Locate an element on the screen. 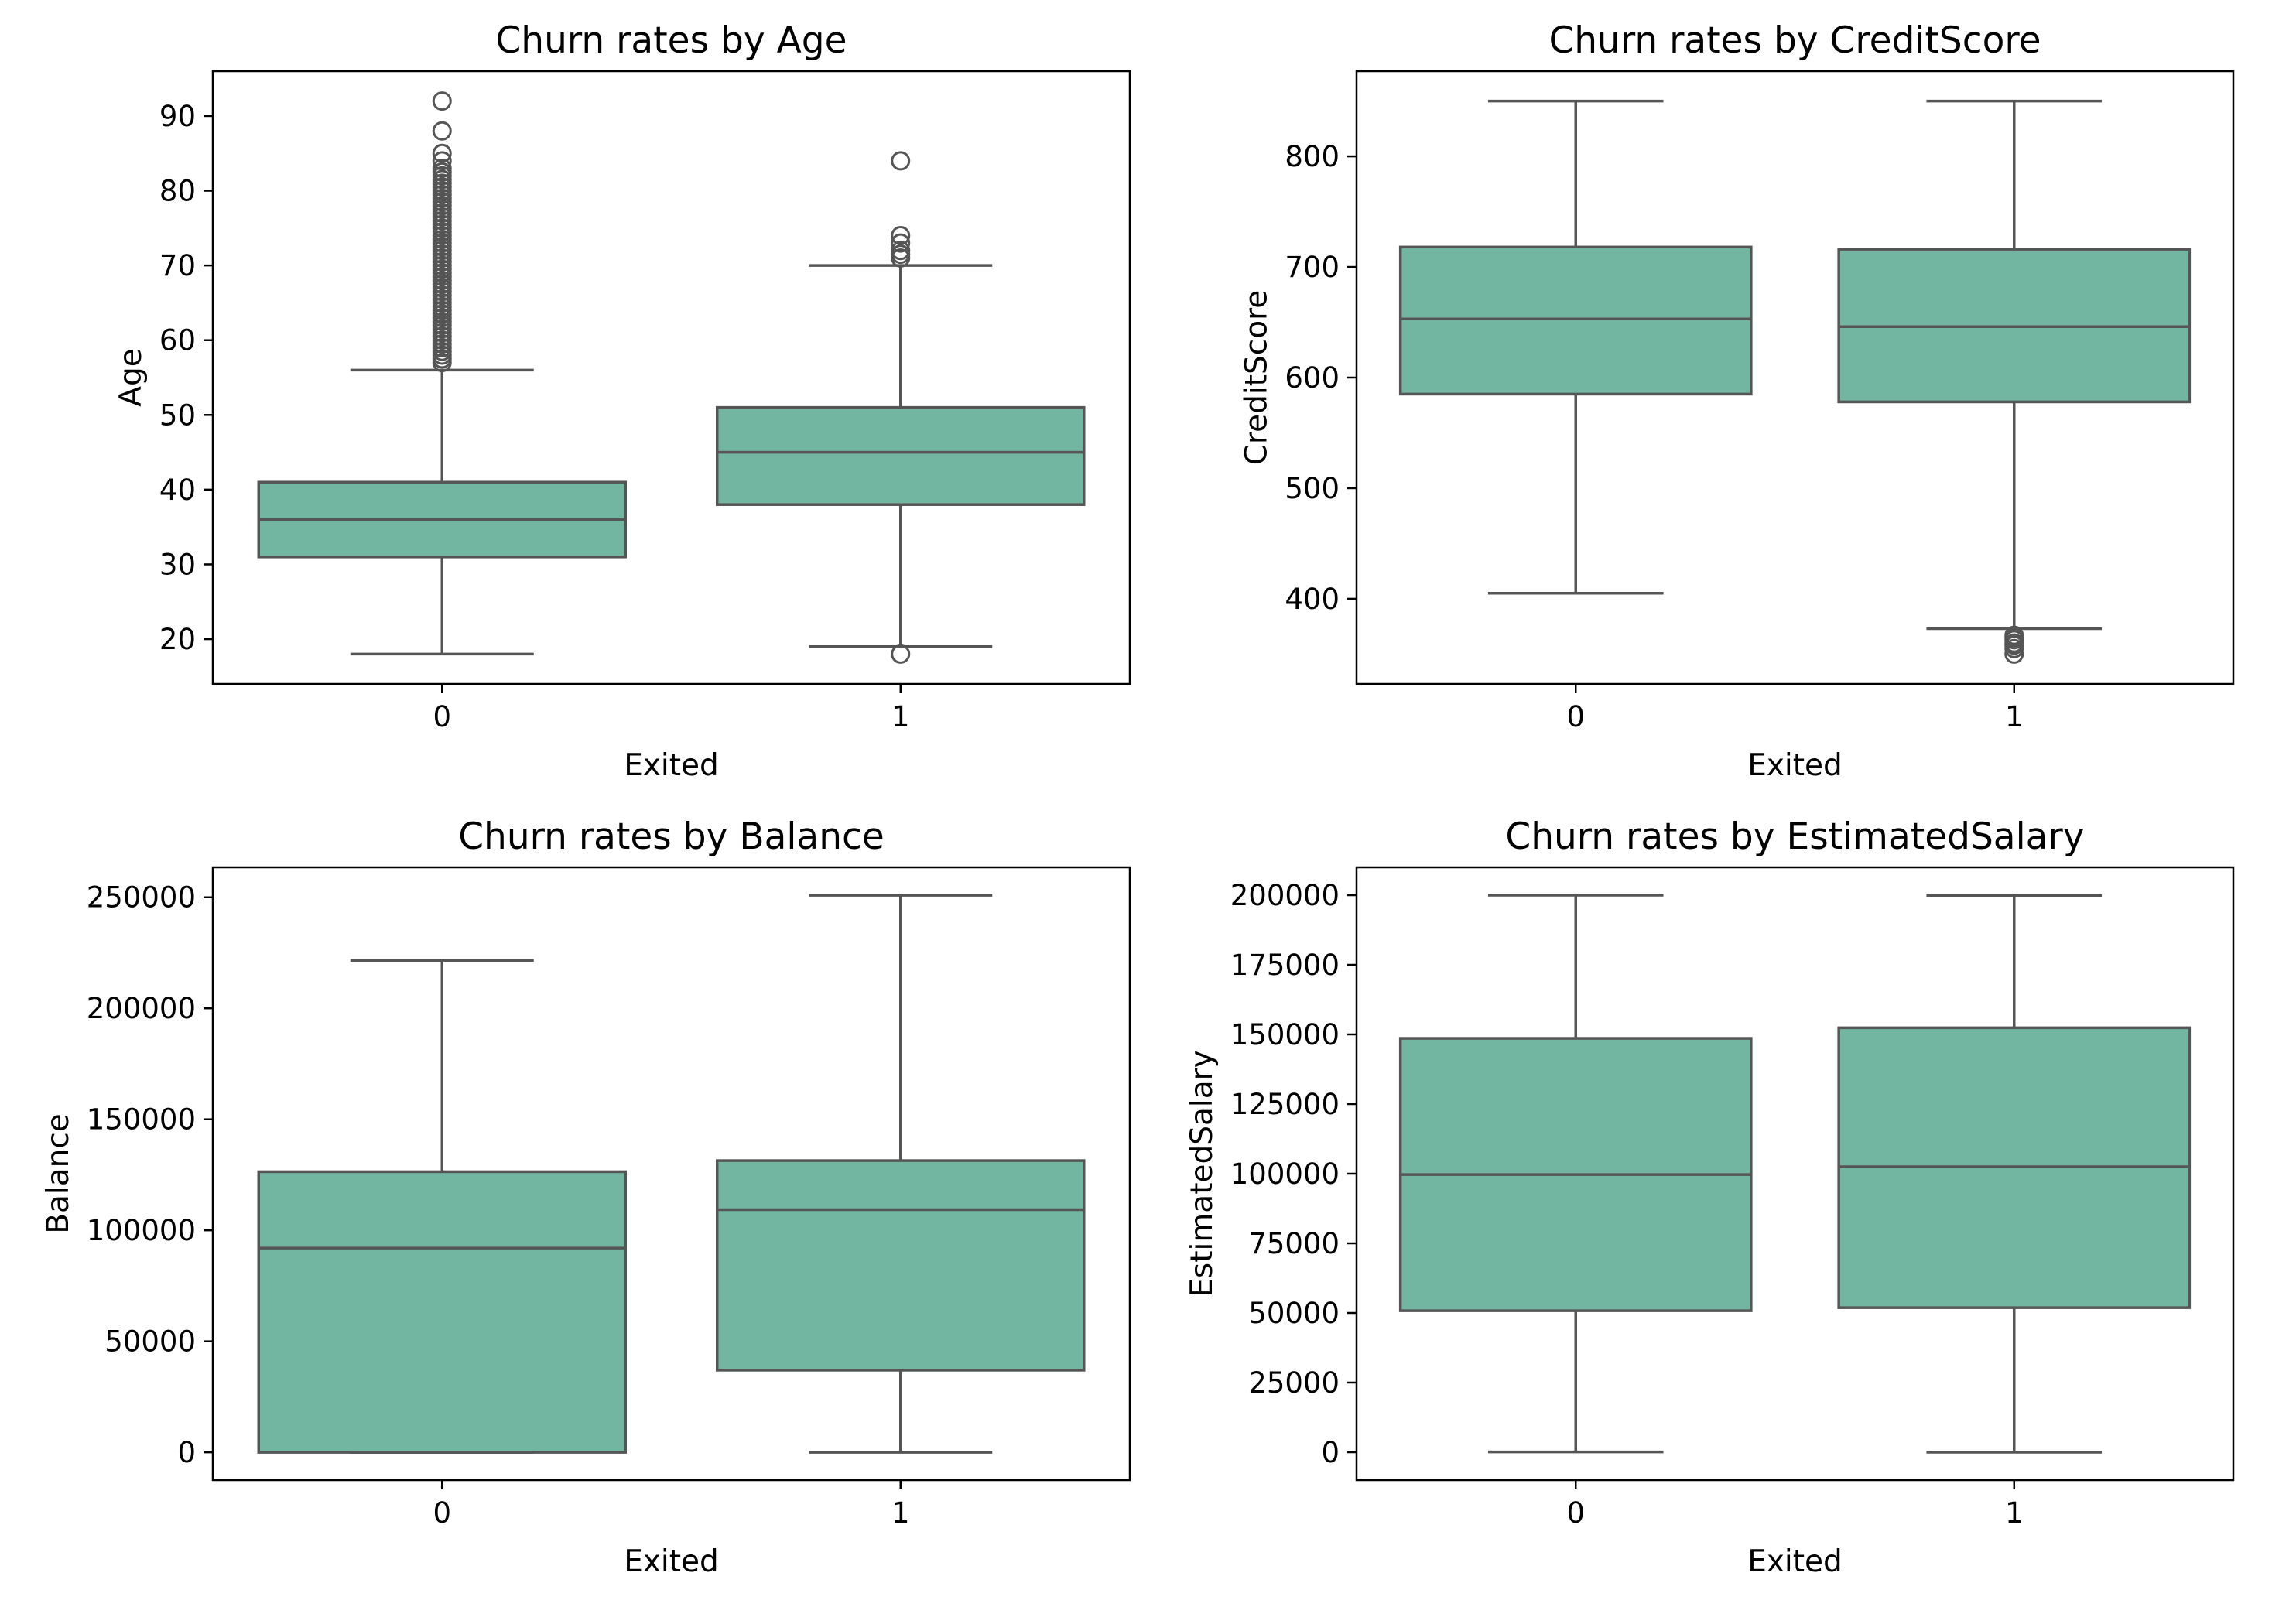 This screenshot has height=1600, width=2296. y-tick-label: 500 is located at coordinates (1312, 488).